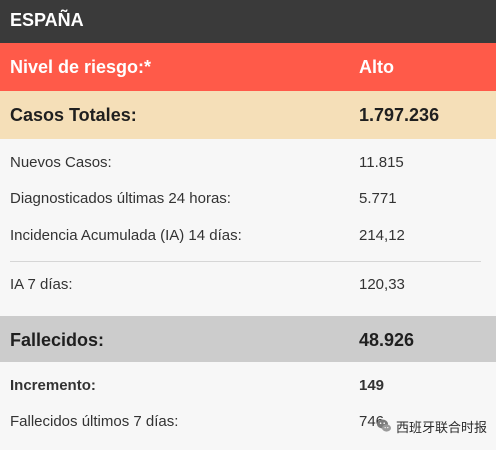 This screenshot has width=496, height=450. What do you see at coordinates (73, 115) in the screenshot?
I see `total-cases-label: Casos Totales:` at bounding box center [73, 115].